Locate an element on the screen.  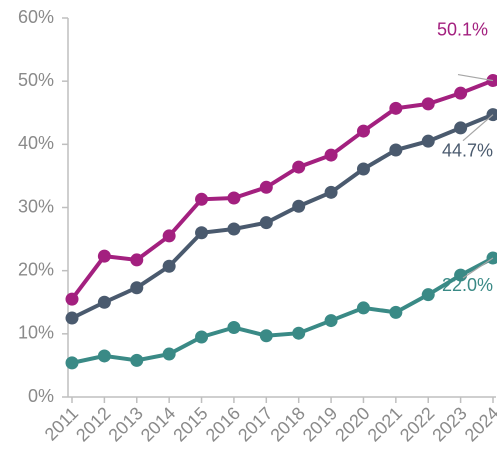
y-tick-label: 10% is located at coordinates (36, 333).